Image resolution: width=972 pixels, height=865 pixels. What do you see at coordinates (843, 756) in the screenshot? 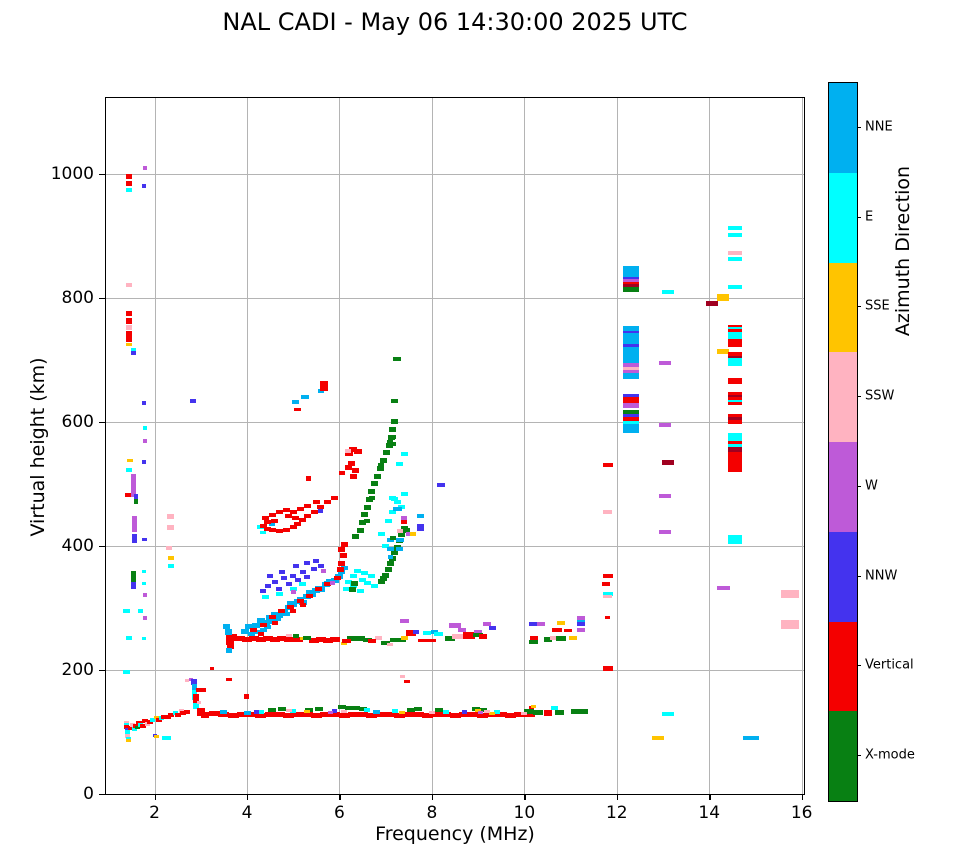
I see `colorbar-segment-x-mode` at bounding box center [843, 756].